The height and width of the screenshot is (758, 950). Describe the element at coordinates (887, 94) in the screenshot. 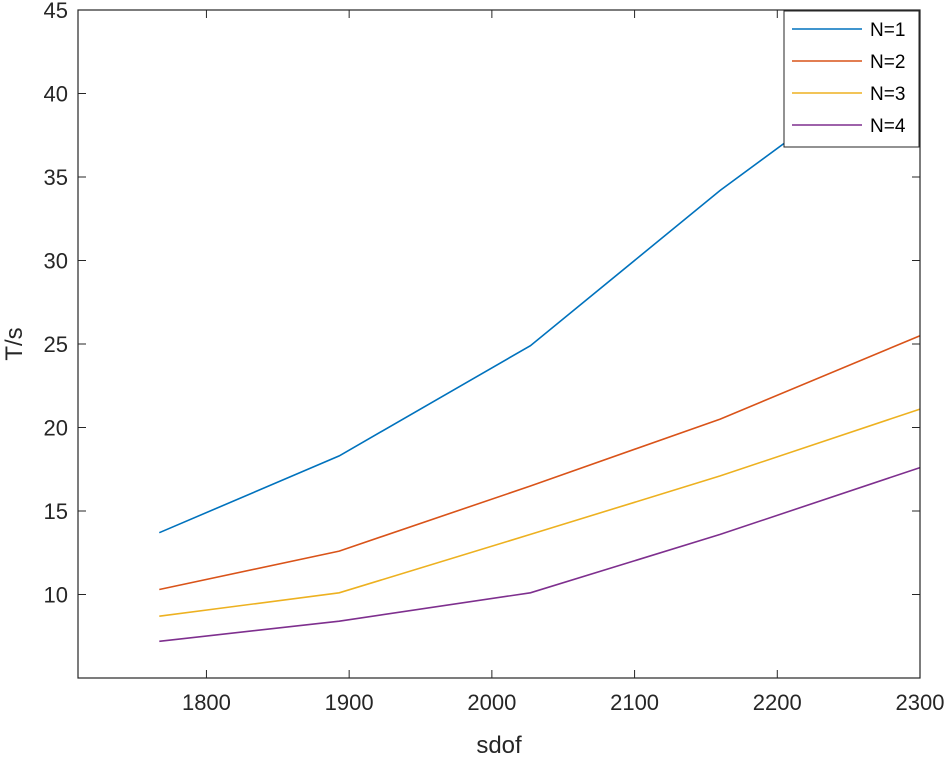

I see `legend-label: N=3` at that location.